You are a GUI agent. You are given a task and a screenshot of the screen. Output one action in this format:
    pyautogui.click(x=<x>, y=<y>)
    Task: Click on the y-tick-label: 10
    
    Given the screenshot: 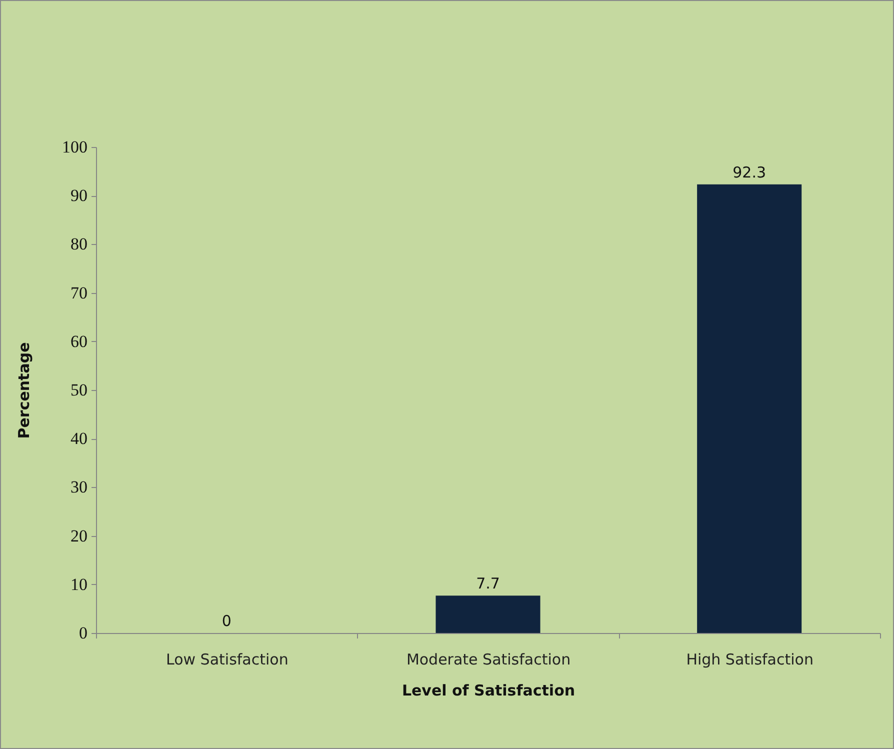 What is the action you would take?
    pyautogui.click(x=79, y=584)
    